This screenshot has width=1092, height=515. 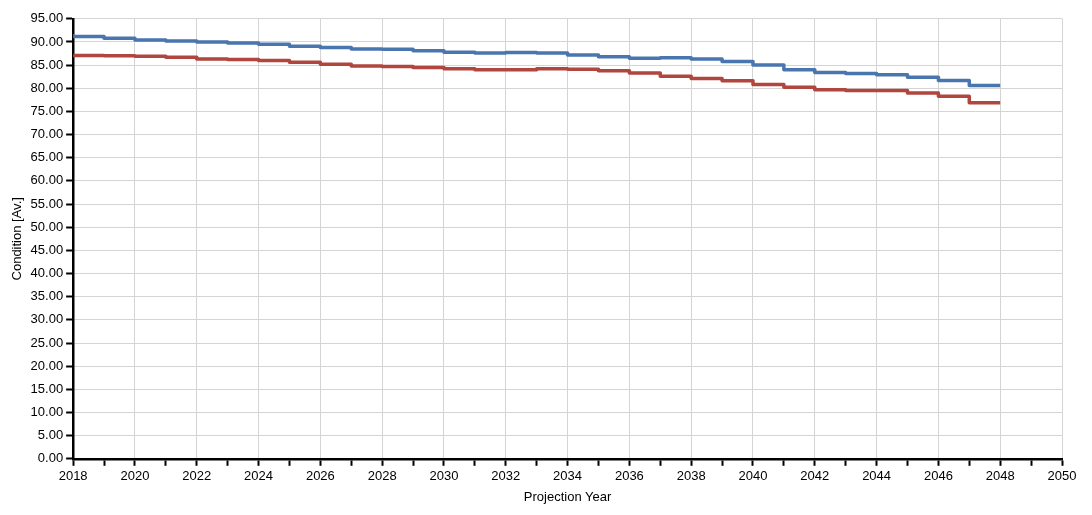 What do you see at coordinates (259, 476) in the screenshot?
I see `x-tick-label: 2024` at bounding box center [259, 476].